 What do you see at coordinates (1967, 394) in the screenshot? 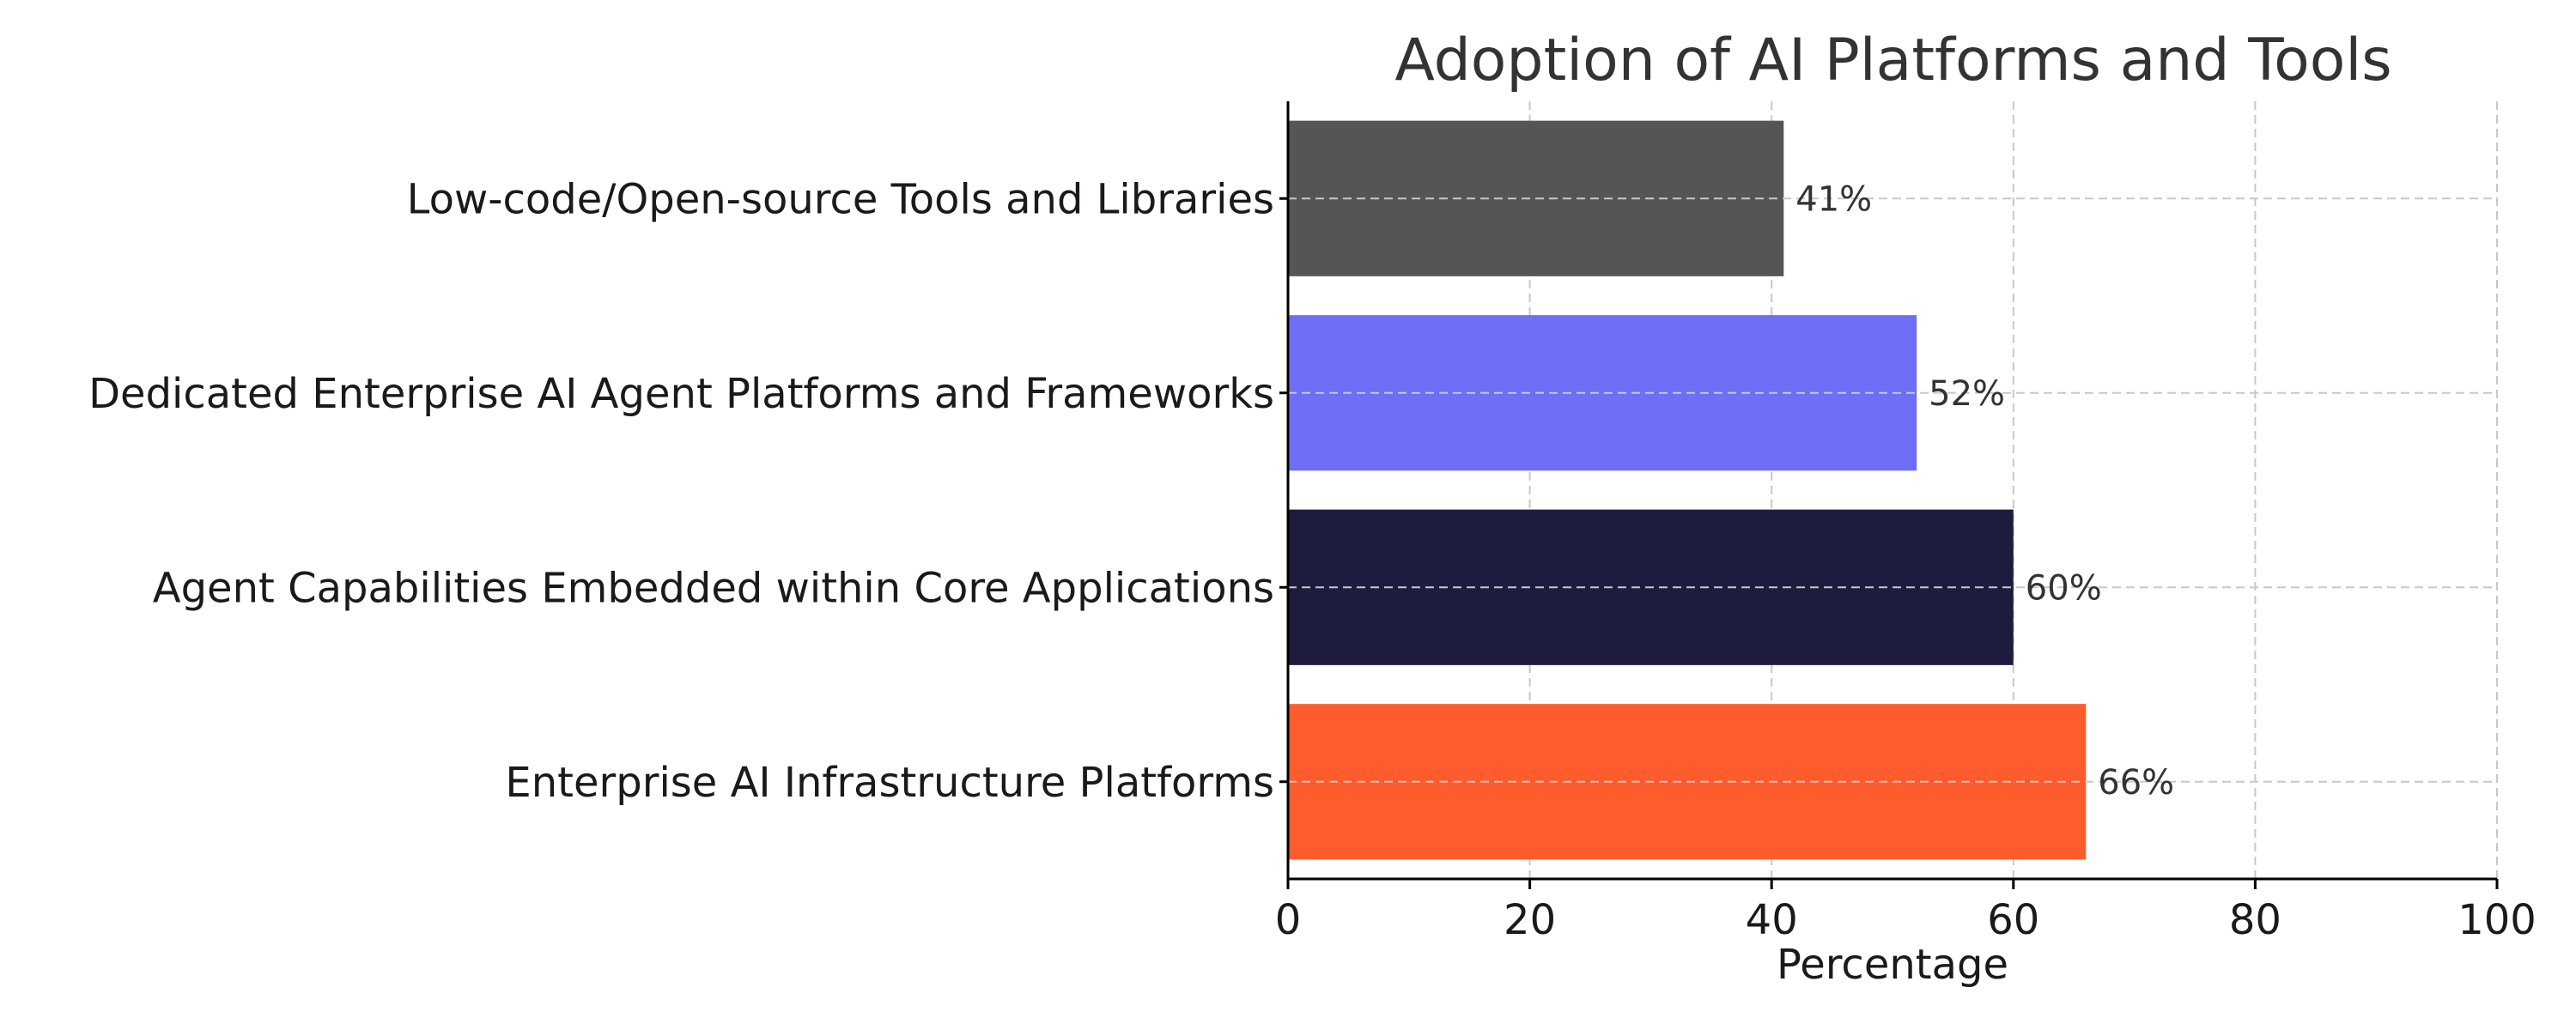
I see `value-label: 52%` at bounding box center [1967, 394].